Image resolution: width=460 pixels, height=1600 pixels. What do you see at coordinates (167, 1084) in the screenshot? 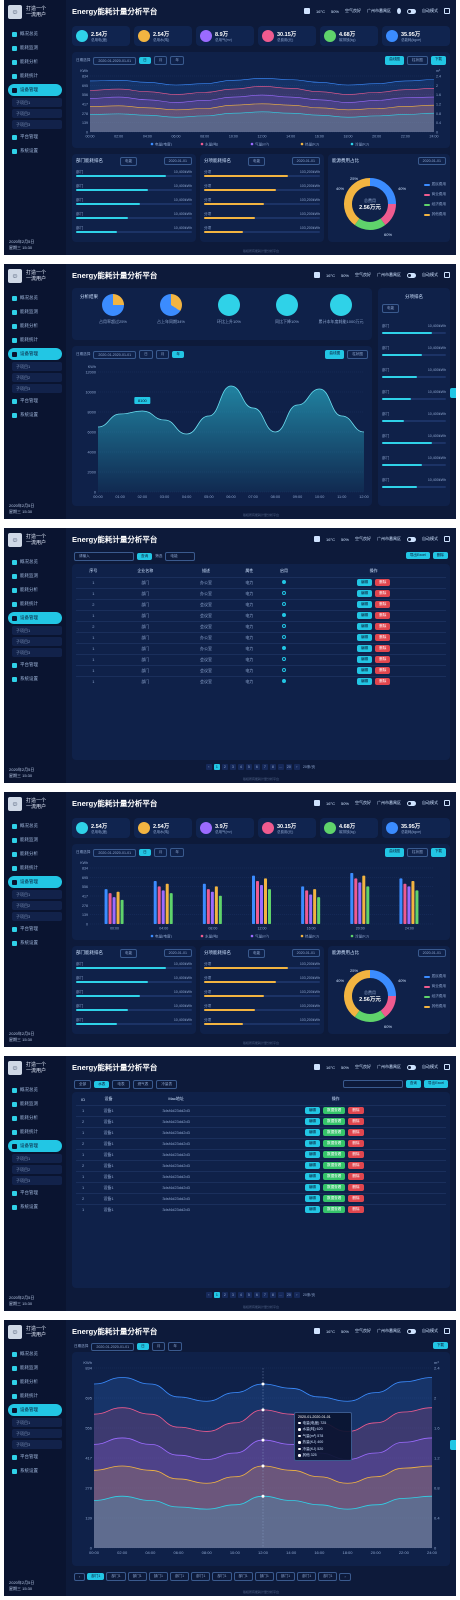
I see `tab-cold-meter: 冷量表` at bounding box center [167, 1084].